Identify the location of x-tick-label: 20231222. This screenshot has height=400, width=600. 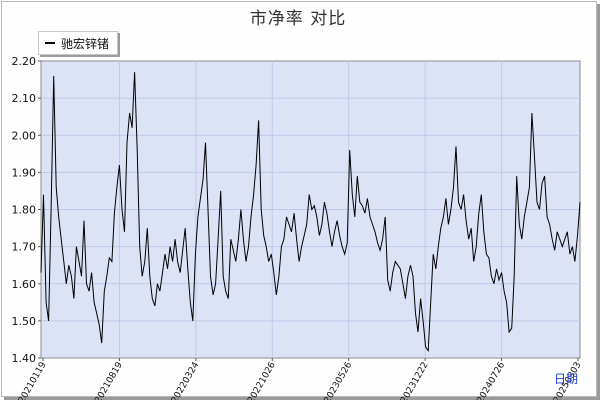
(415, 380).